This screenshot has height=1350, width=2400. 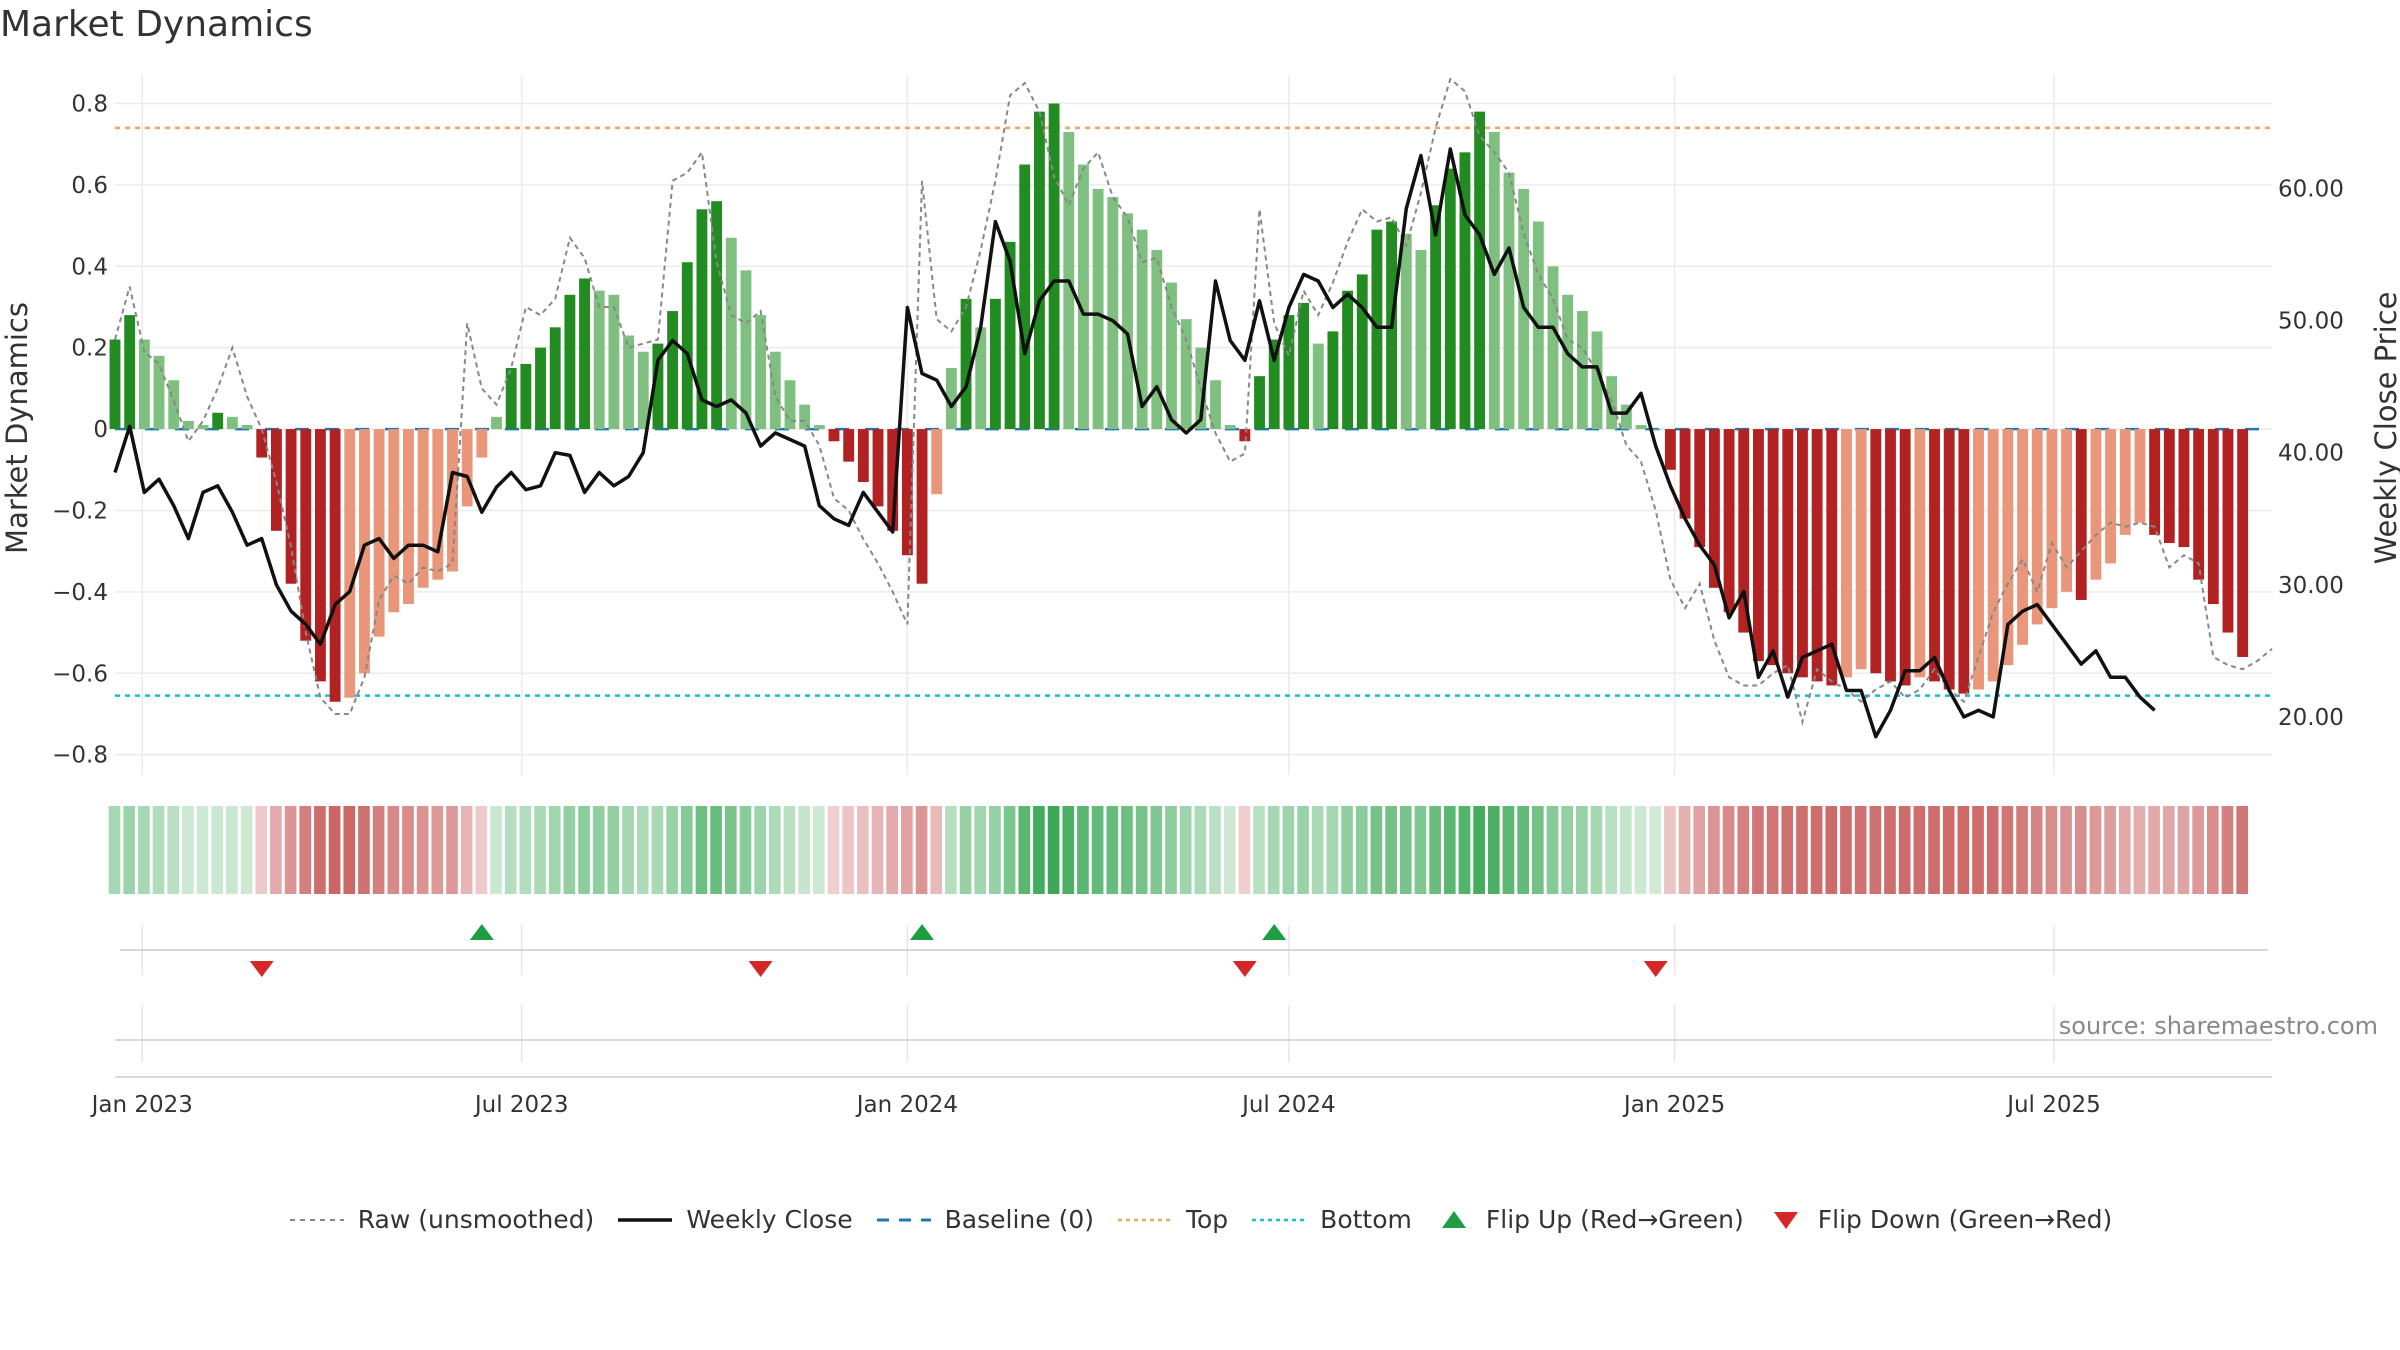 I want to click on right-tick-label: 30.00, so click(x=2311, y=586).